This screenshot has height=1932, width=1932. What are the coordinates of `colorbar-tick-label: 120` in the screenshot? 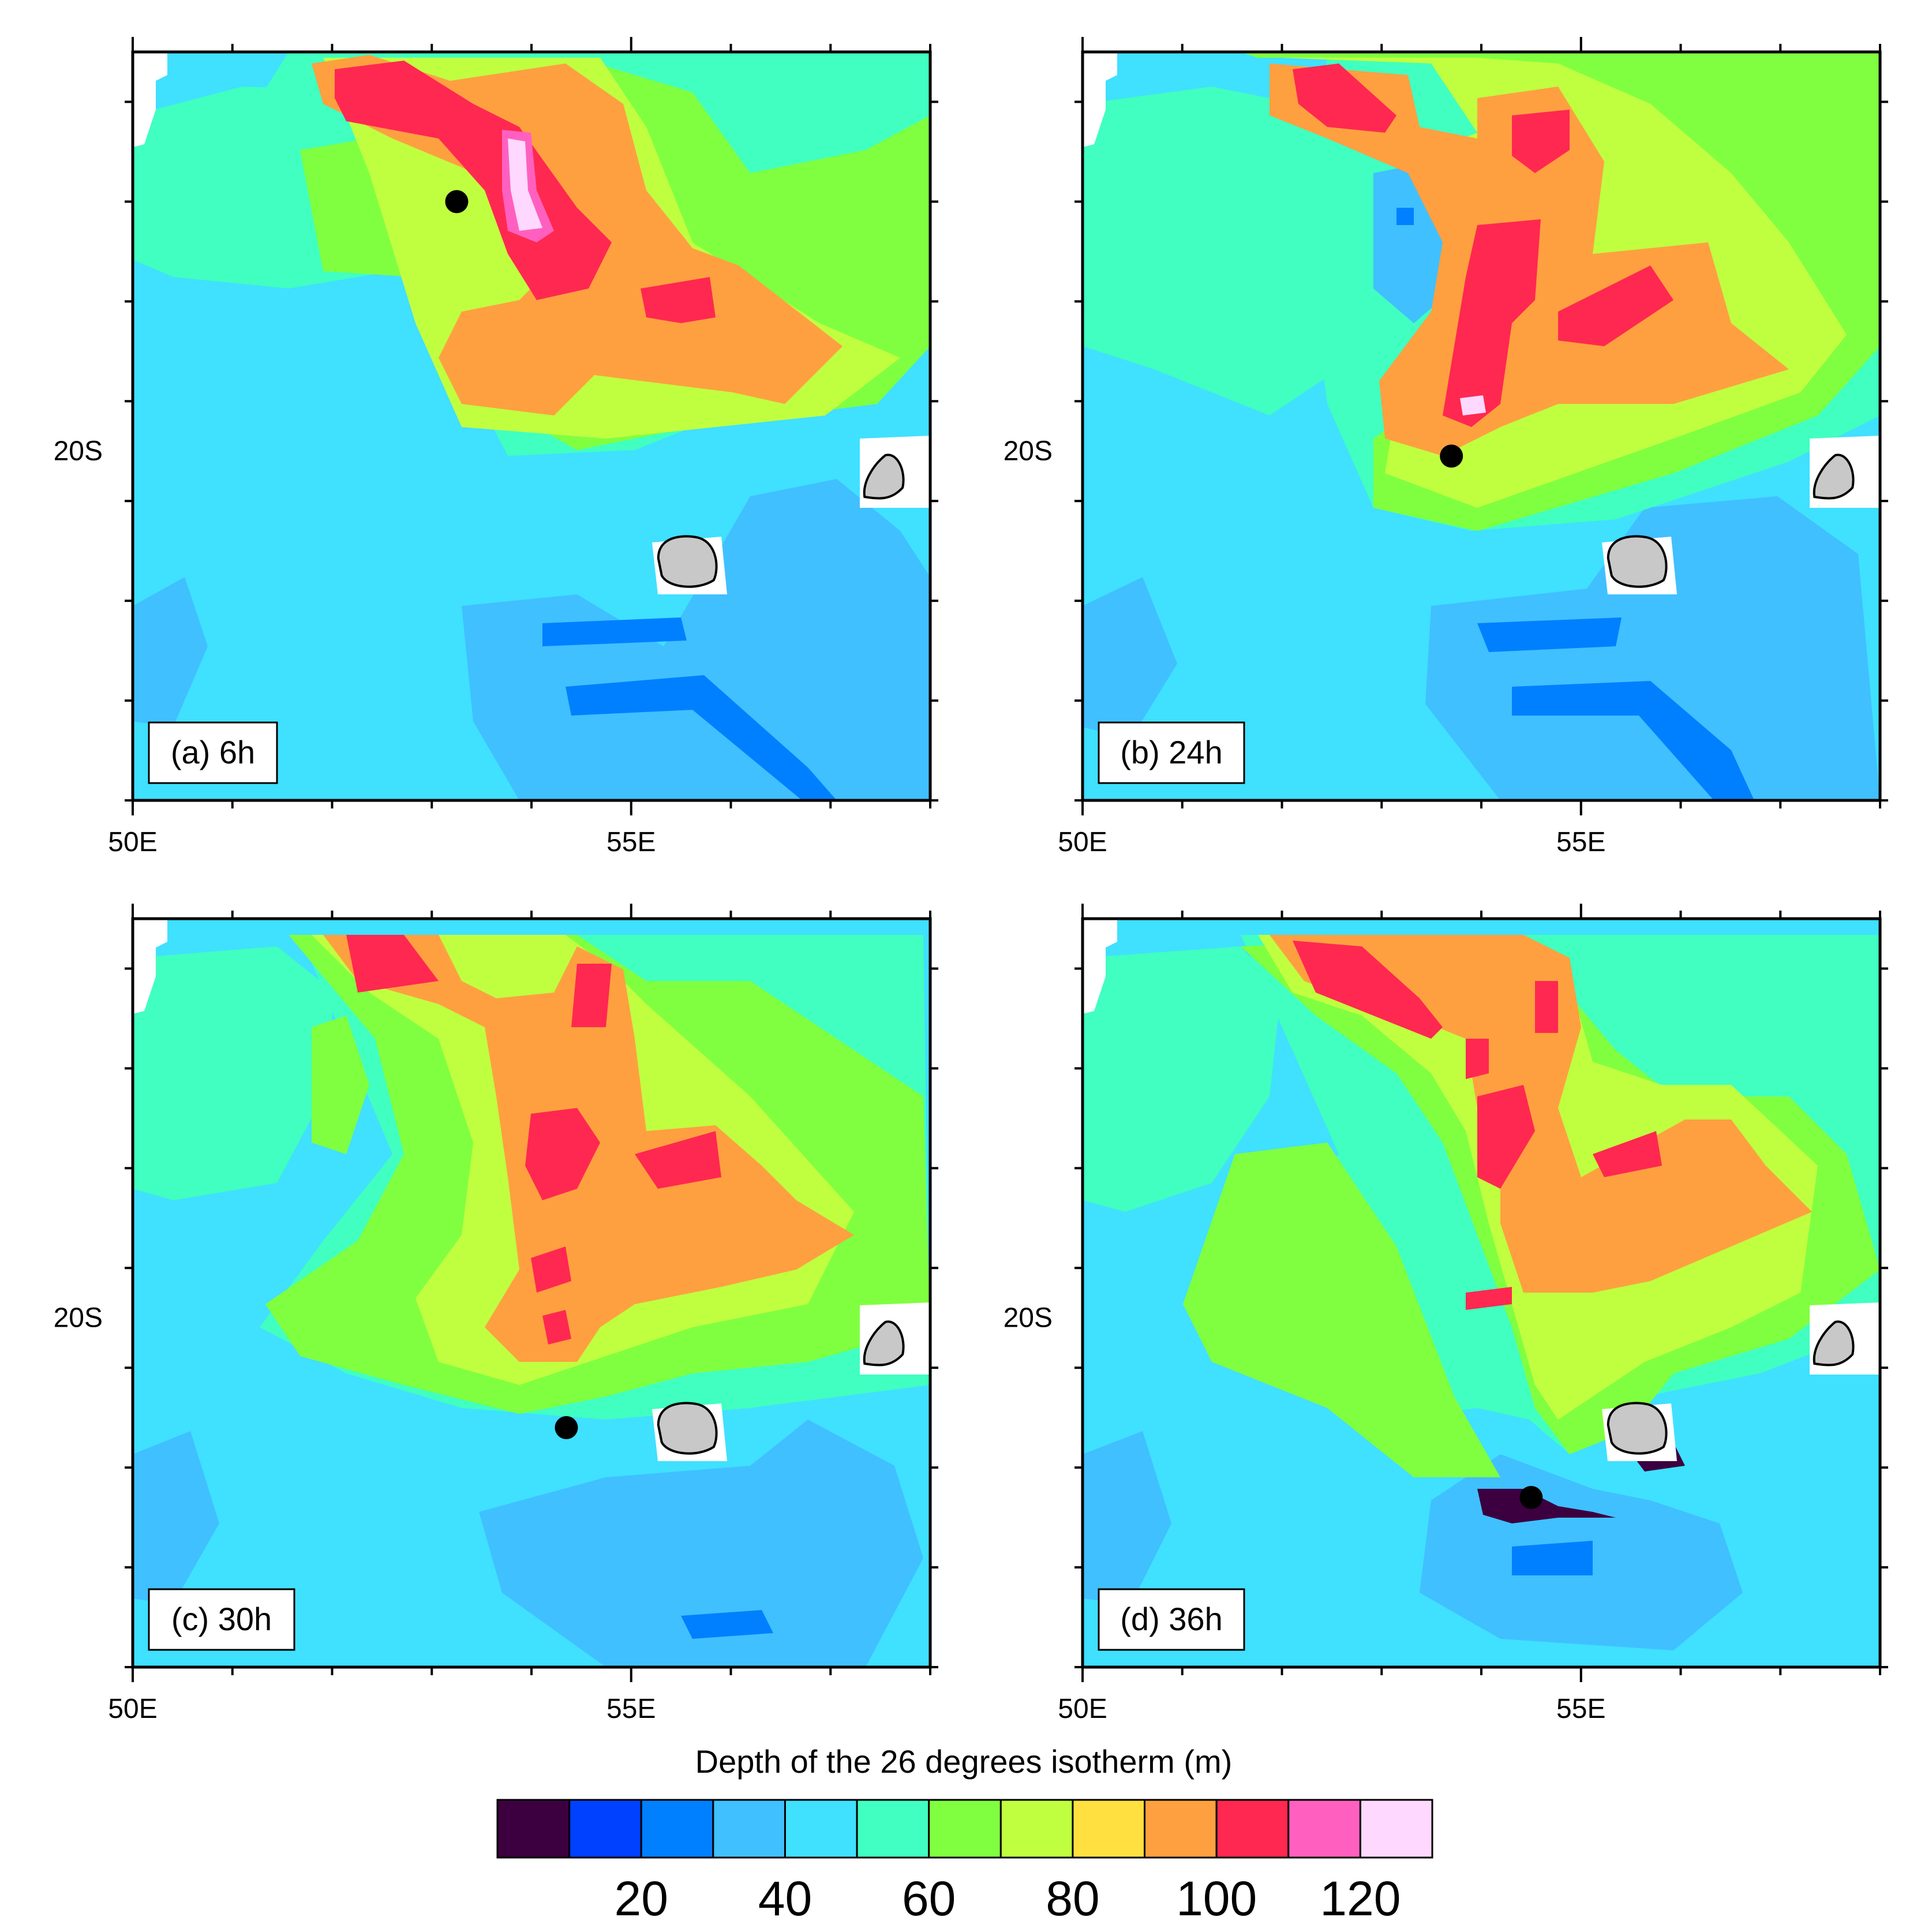 It's located at (1360, 1899).